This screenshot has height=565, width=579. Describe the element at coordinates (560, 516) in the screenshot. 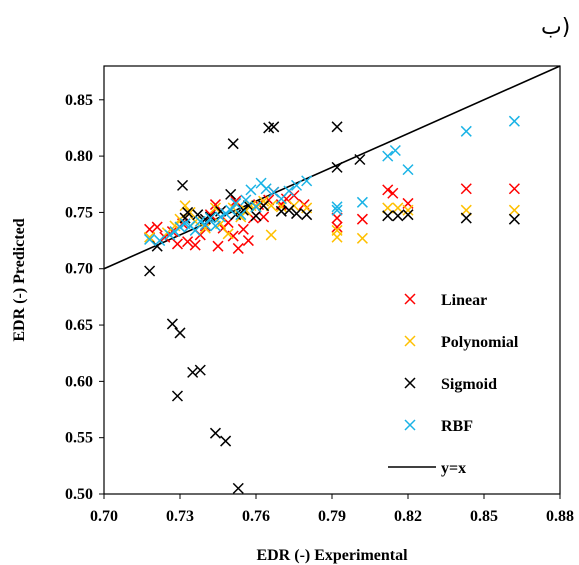

I see `x-tick-label: 0.88` at that location.